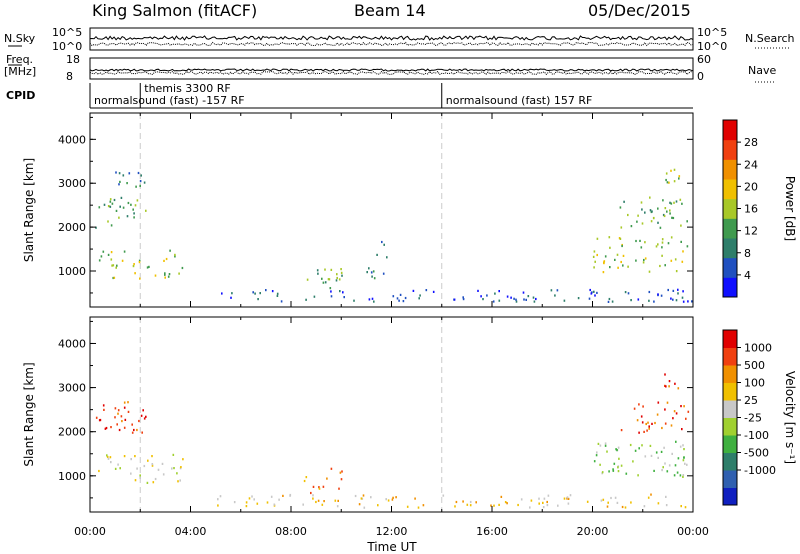  I want to click on x-tick-label-0: 00:00, so click(90, 531).